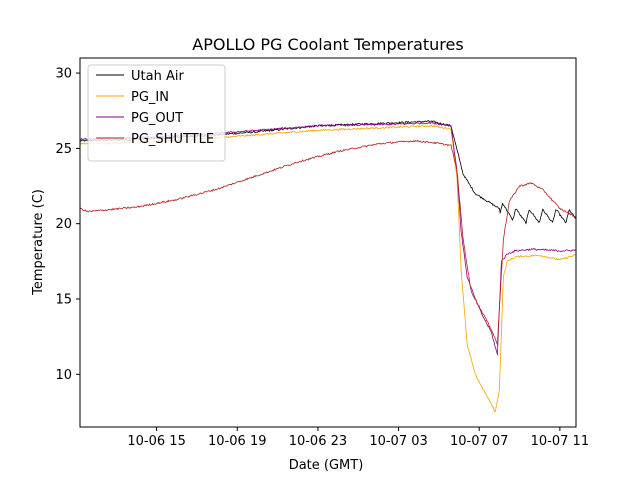 The width and height of the screenshot is (640, 485). Describe the element at coordinates (398, 441) in the screenshot. I see `x-tick-label: 10-07 03` at that location.